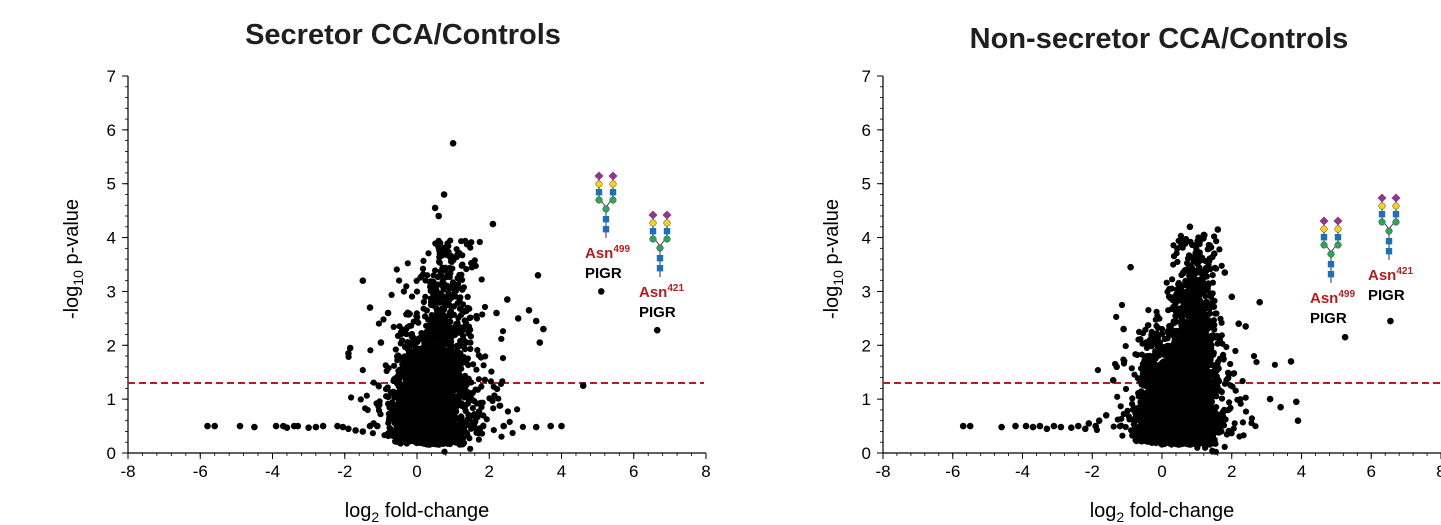 The image size is (1441, 525). I want to click on x-tick-label: -6, so click(200, 471).